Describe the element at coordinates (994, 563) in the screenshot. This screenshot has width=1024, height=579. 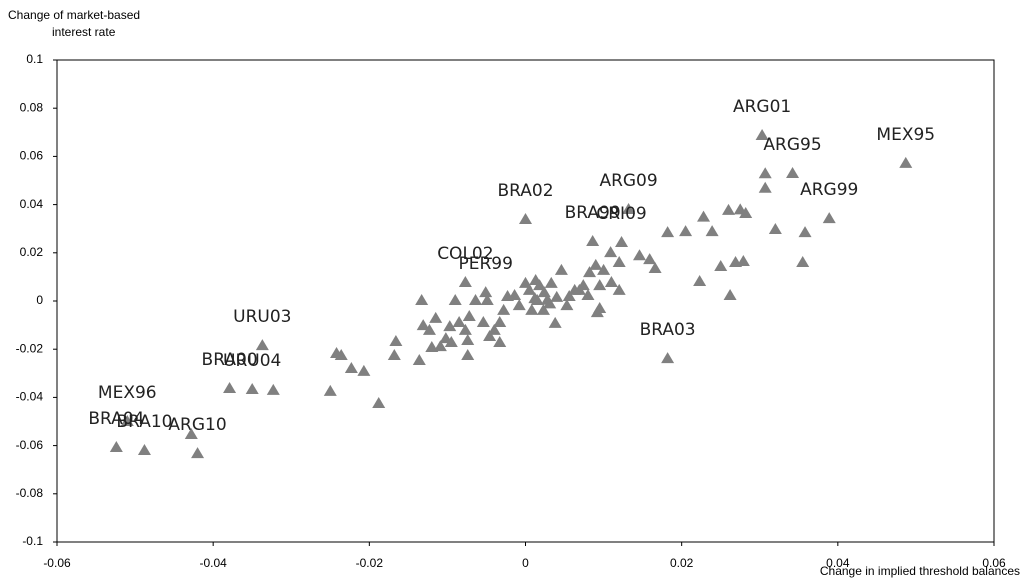
I see `x-tick-label: 0.06` at that location.